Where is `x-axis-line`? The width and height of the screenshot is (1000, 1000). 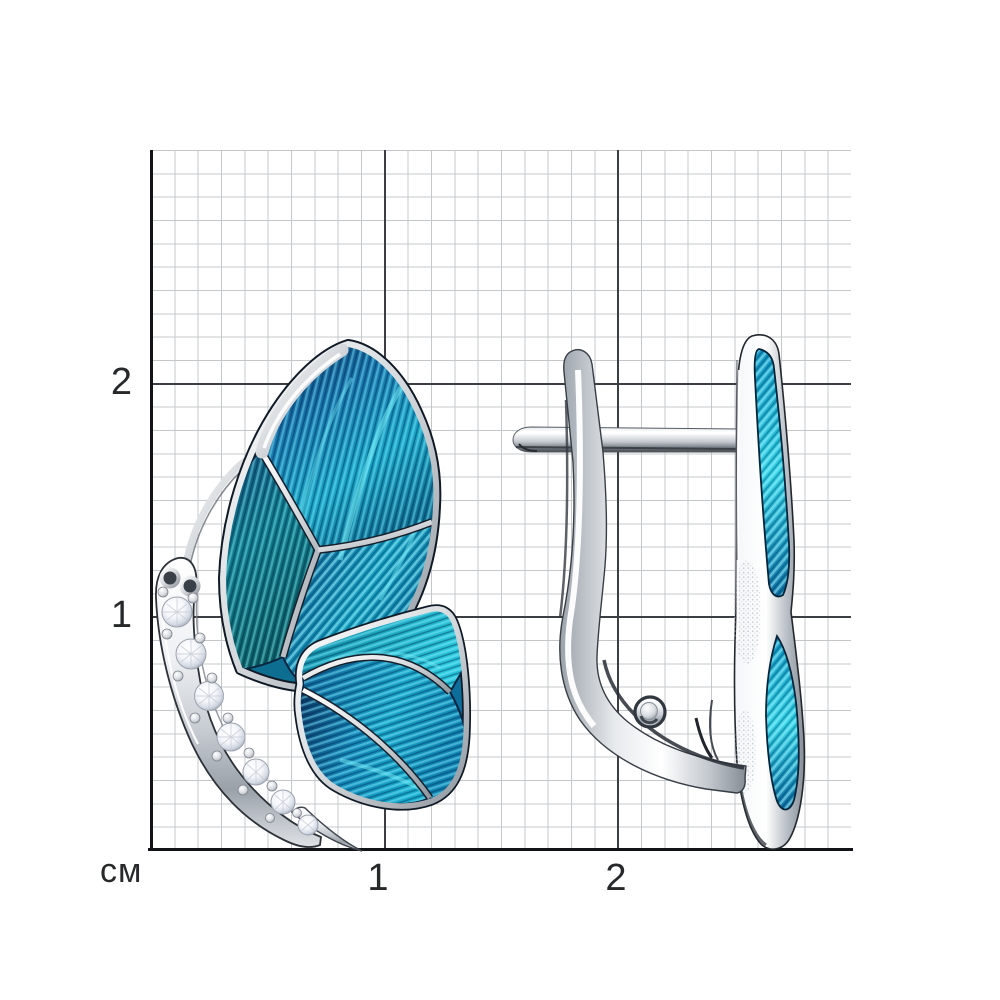
x-axis-line is located at coordinates (500, 849).